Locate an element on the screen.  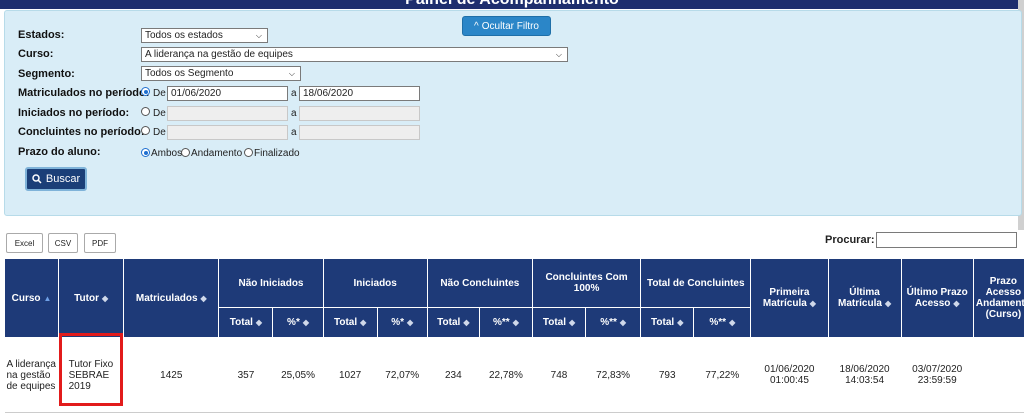
group-concluintes-100: Concluintes Com 100% is located at coordinates (586, 283).